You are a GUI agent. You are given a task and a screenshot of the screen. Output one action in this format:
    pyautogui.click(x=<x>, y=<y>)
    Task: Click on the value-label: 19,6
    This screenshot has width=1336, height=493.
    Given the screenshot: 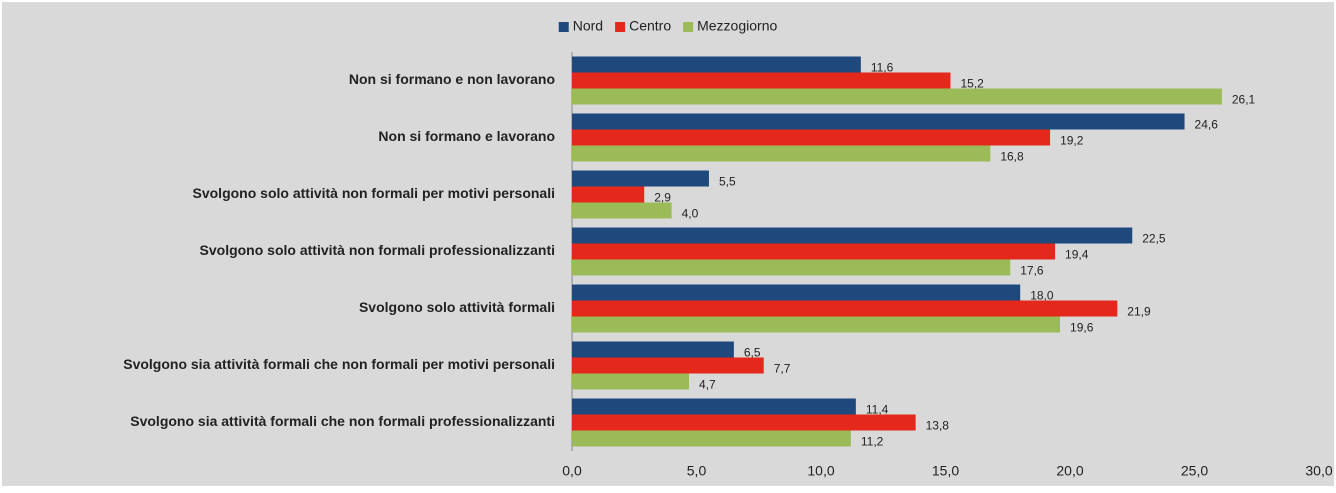 What is the action you would take?
    pyautogui.click(x=1082, y=328)
    